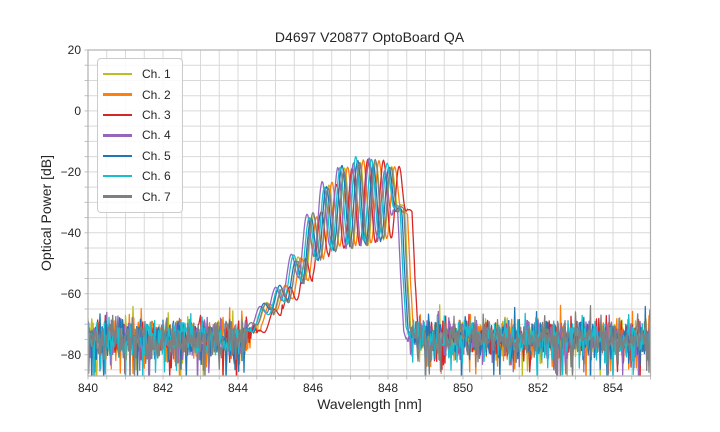  I want to click on legend-item: Ch. 7, so click(142, 196).